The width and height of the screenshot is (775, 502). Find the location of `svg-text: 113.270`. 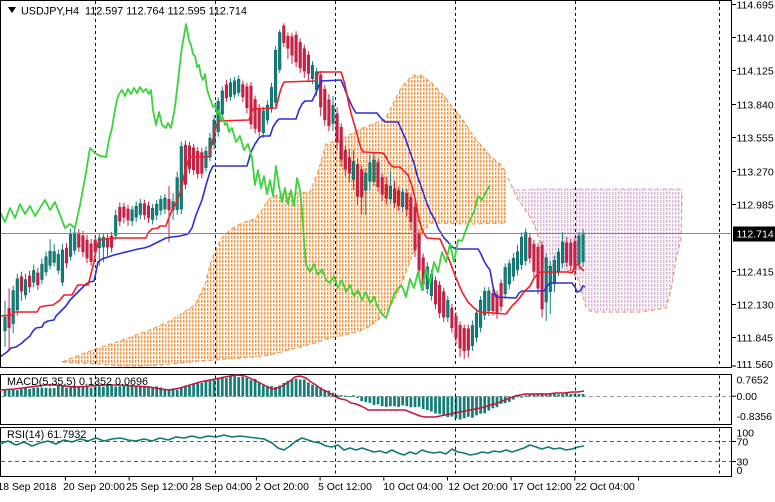

svg-text: 113.270 is located at coordinates (755, 172).